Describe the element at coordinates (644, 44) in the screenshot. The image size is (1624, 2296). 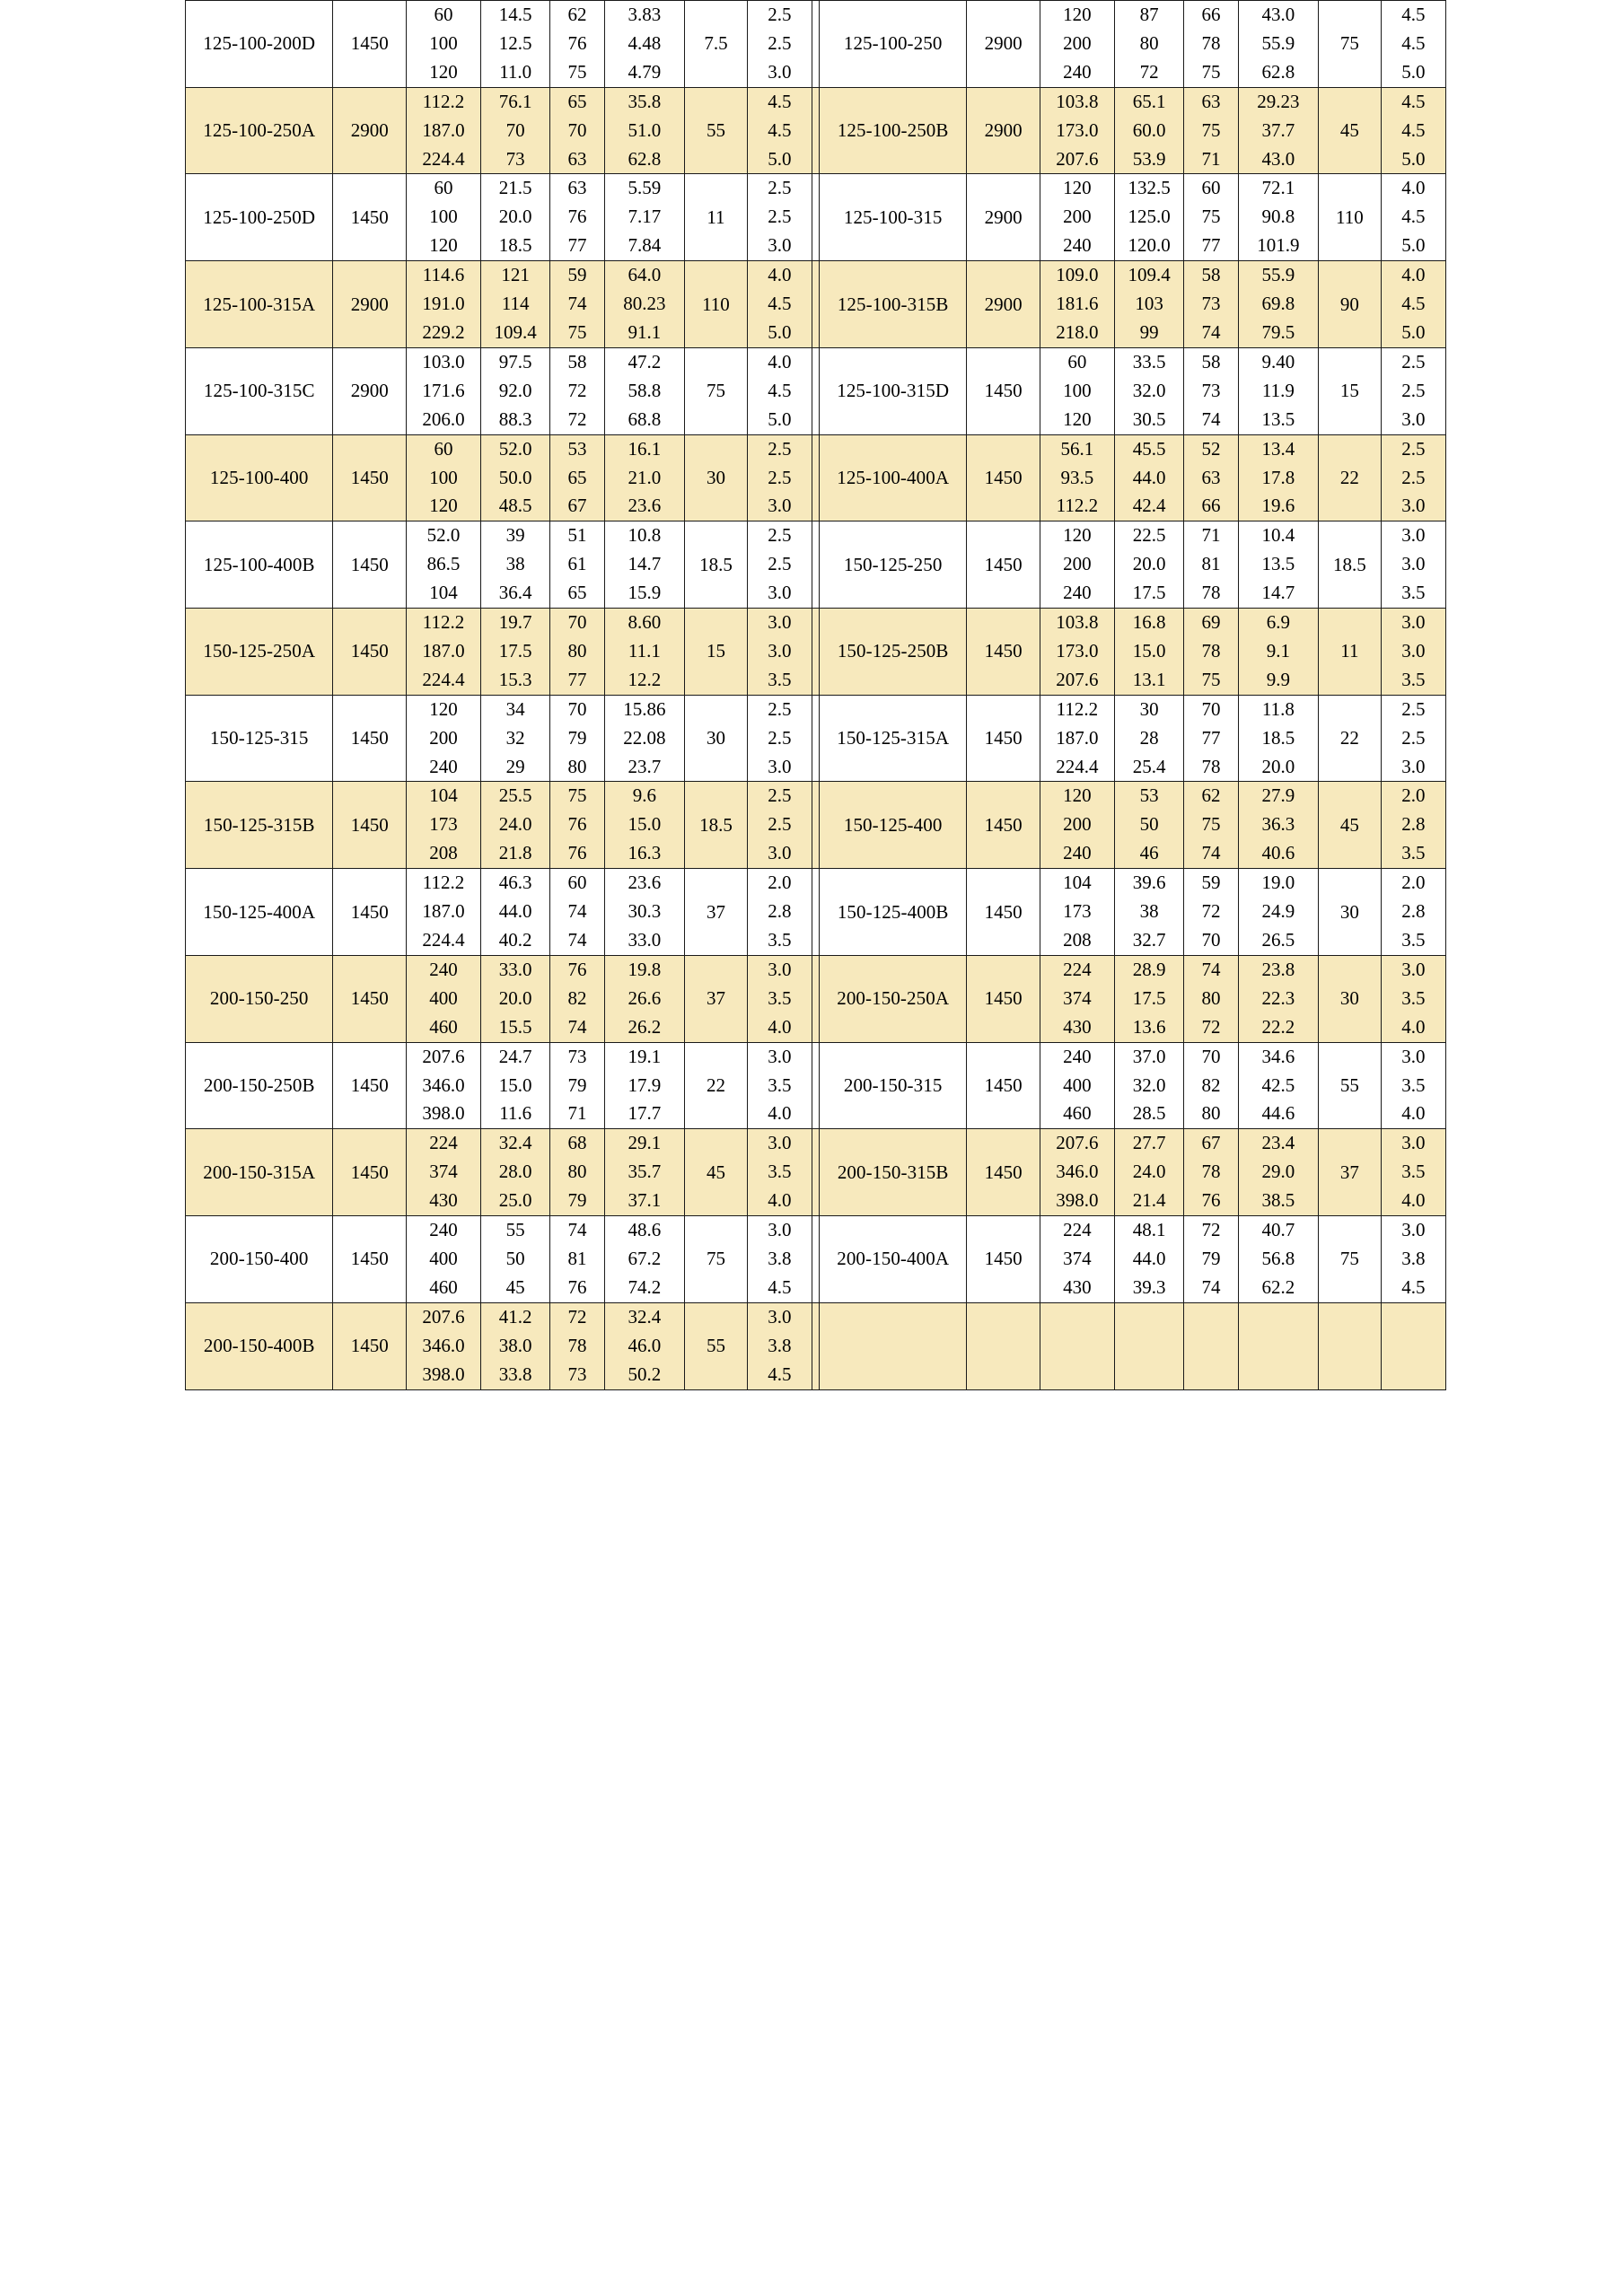
I see `shaft-power-cell: 3.83 4.48 4.79` at that location.